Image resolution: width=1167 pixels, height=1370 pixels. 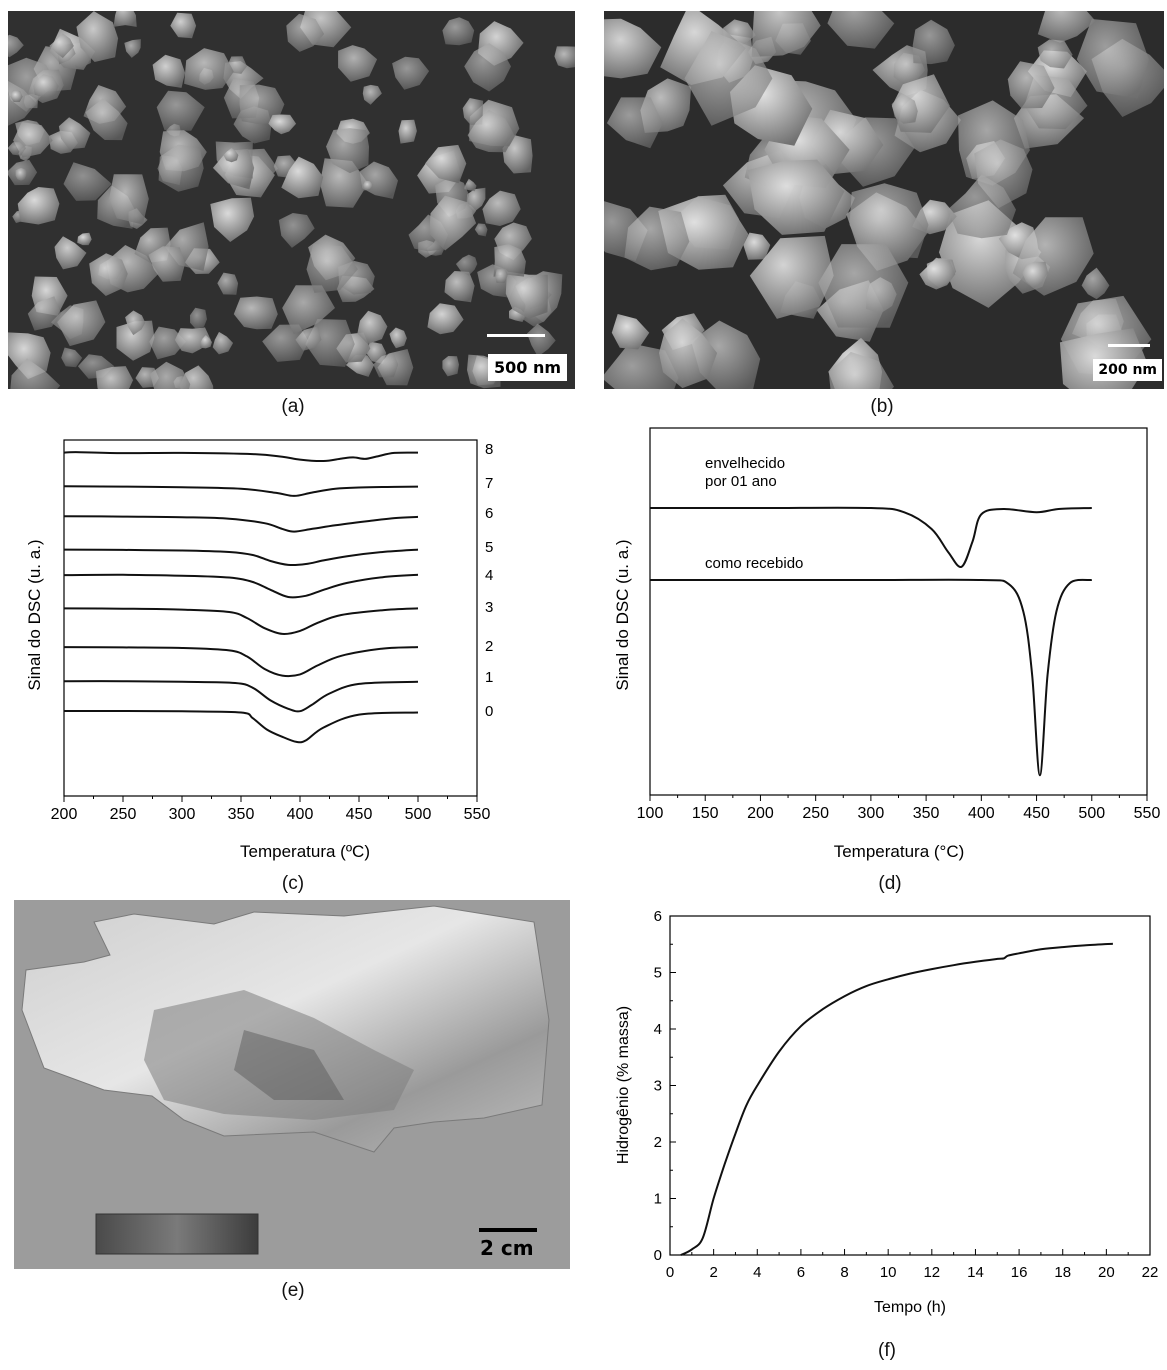 What do you see at coordinates (293, 406) in the screenshot?
I see `caption-a: (a)` at bounding box center [293, 406].